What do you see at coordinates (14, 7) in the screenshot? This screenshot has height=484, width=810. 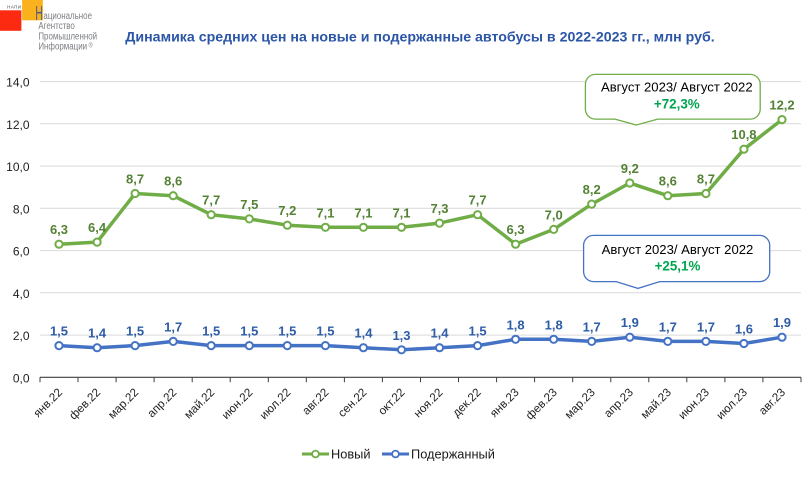 I see `svg-text: НАПИ` at bounding box center [14, 7].